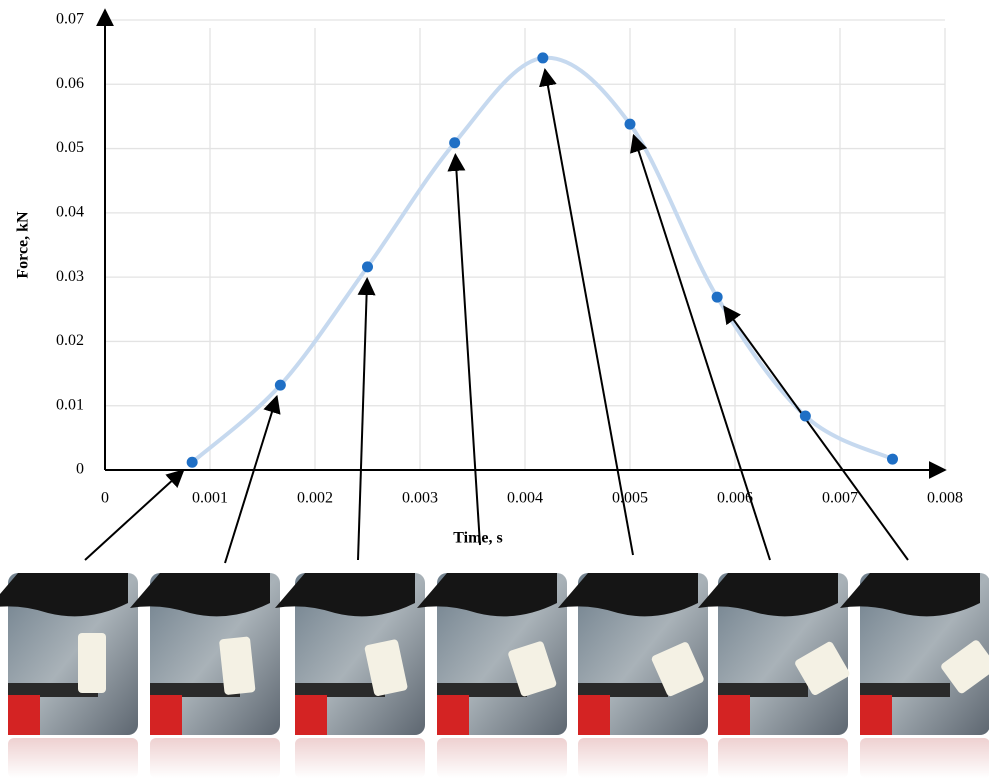 The width and height of the screenshot is (989, 778). I want to click on y-tick-label: 0, so click(80, 469).